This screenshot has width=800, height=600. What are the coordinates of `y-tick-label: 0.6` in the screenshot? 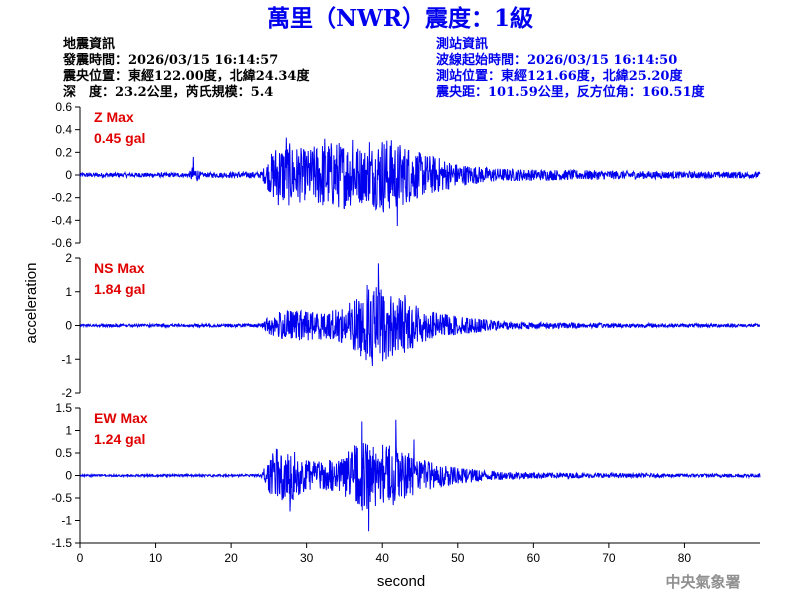 It's located at (63, 107).